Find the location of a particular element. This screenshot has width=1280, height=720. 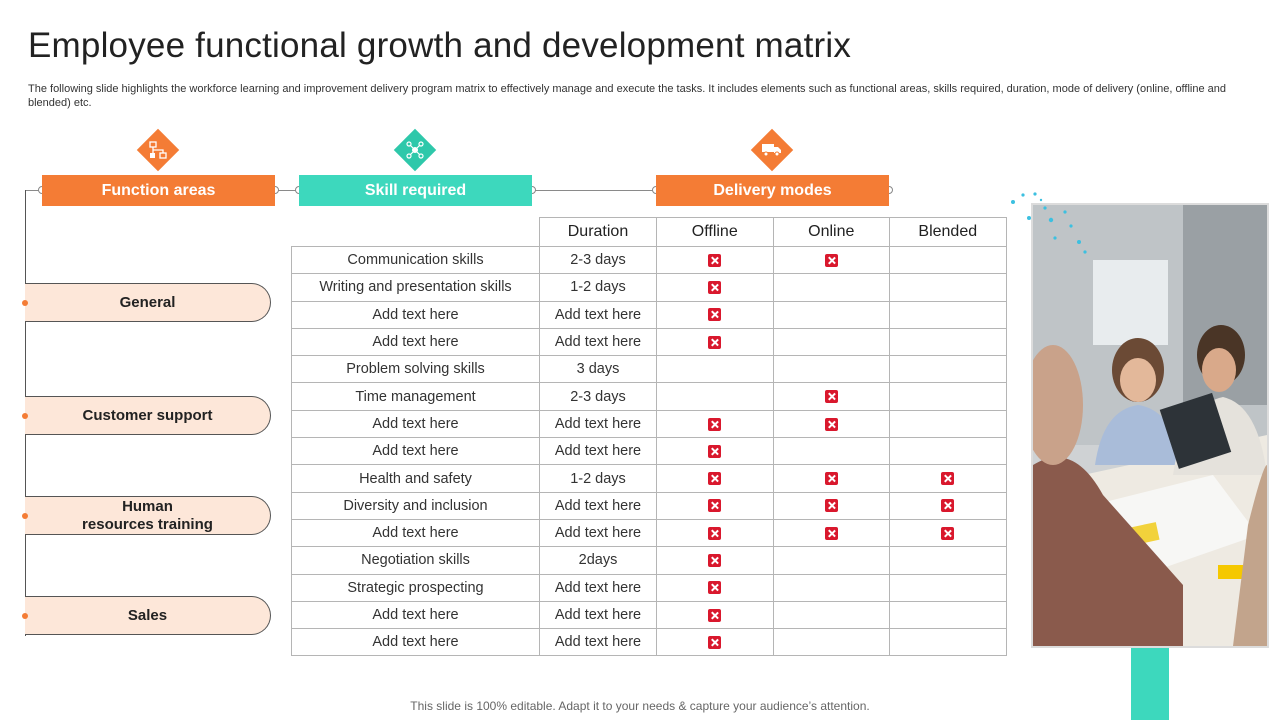

table-row: Communication skills 2-3 days is located at coordinates (649, 260).